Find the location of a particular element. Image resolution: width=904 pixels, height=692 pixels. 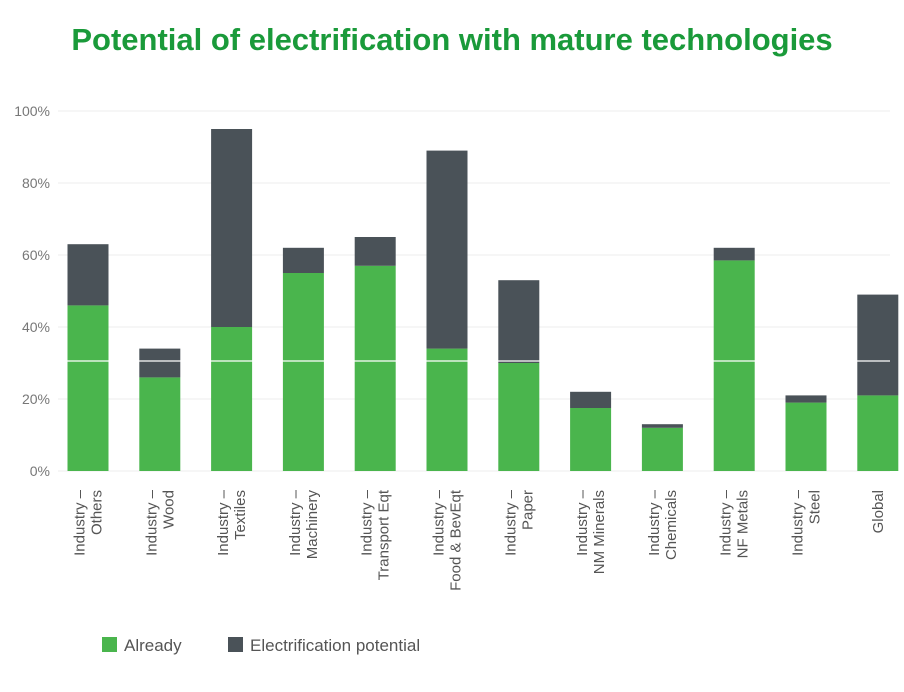

x-tick-label-line: Others is located at coordinates (97, 512).